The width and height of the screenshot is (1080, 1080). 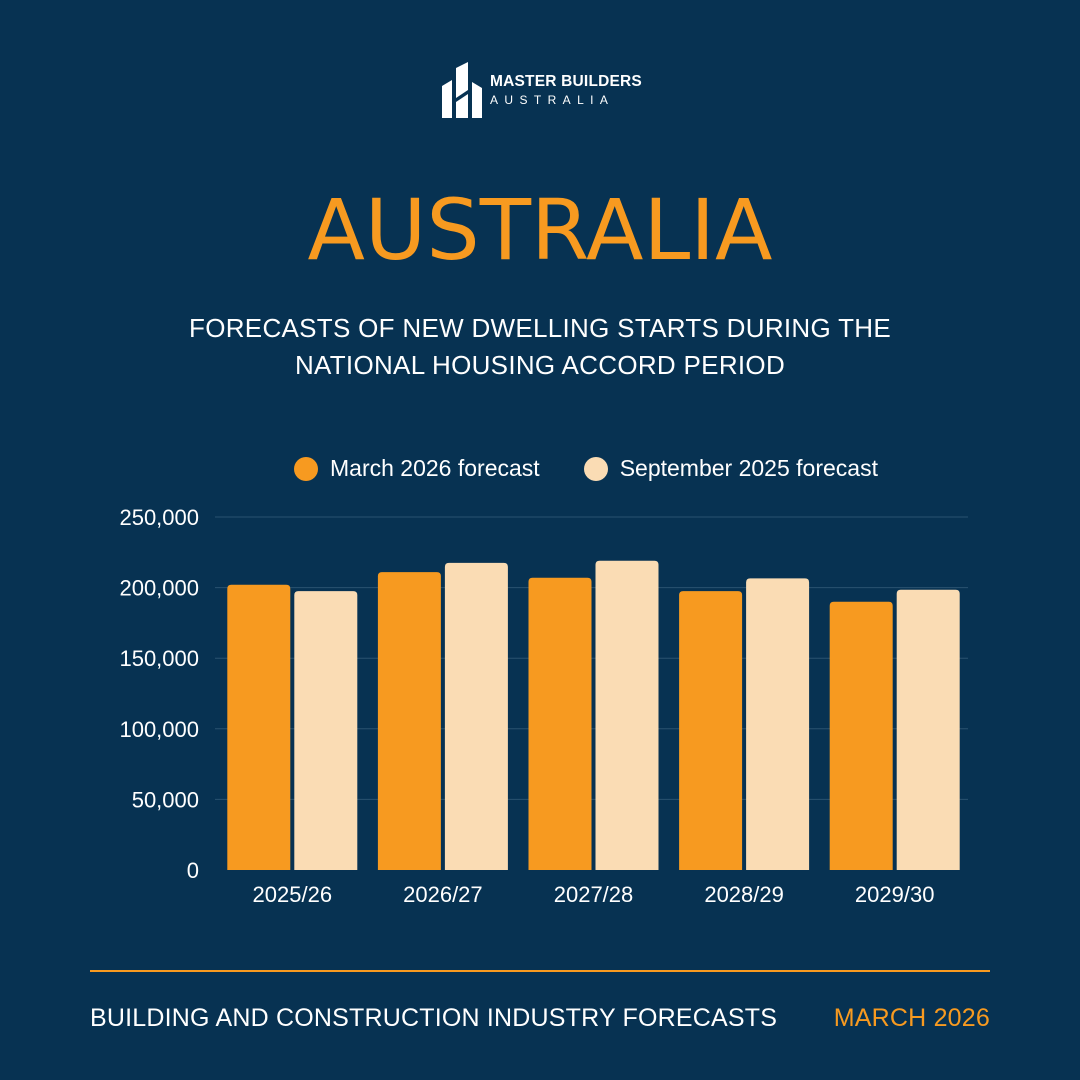 I want to click on logo-line-2: AUSTRALIA, so click(x=552, y=100).